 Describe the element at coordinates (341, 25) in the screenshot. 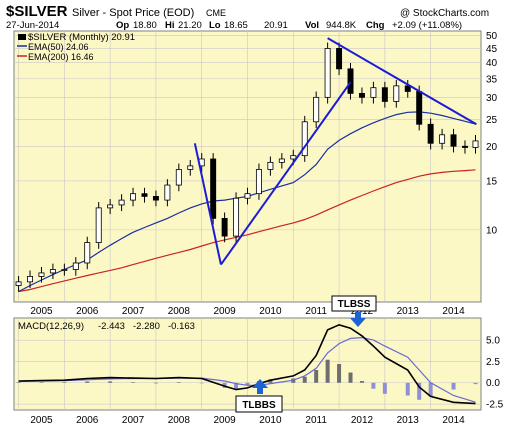

I see `vol-value: 944.8K` at that location.